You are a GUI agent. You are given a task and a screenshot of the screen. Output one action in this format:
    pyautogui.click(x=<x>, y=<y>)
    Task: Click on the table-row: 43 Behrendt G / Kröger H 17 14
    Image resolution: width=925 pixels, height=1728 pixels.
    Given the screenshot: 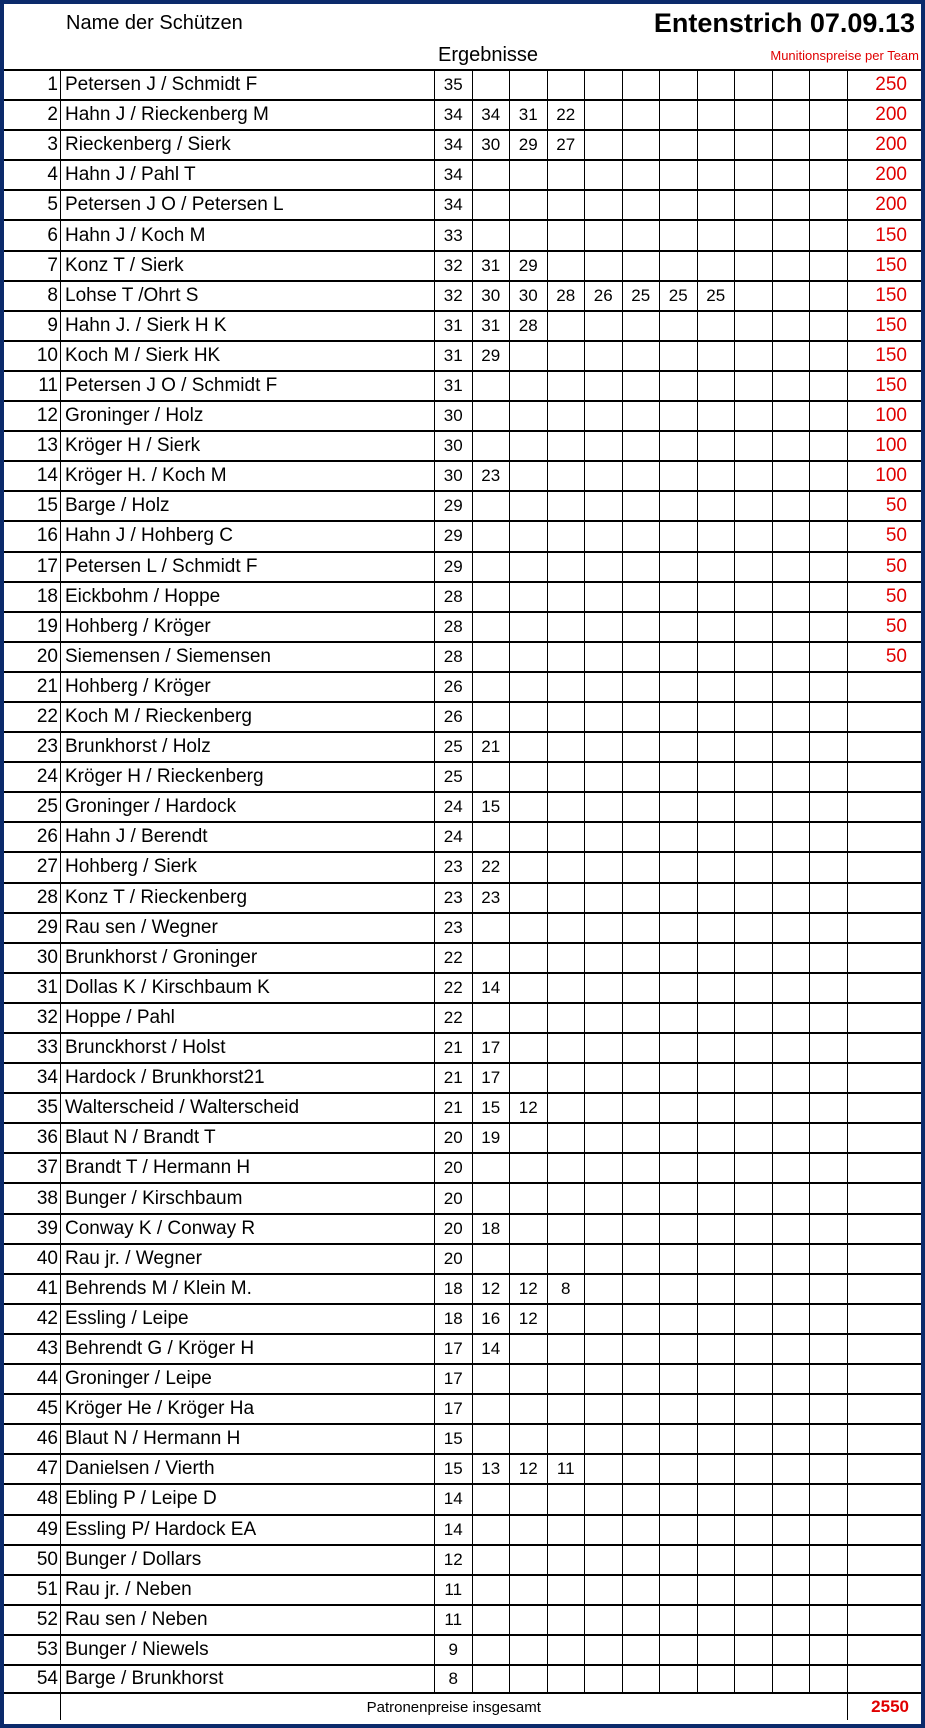 What is the action you would take?
    pyautogui.click(x=462, y=1348)
    